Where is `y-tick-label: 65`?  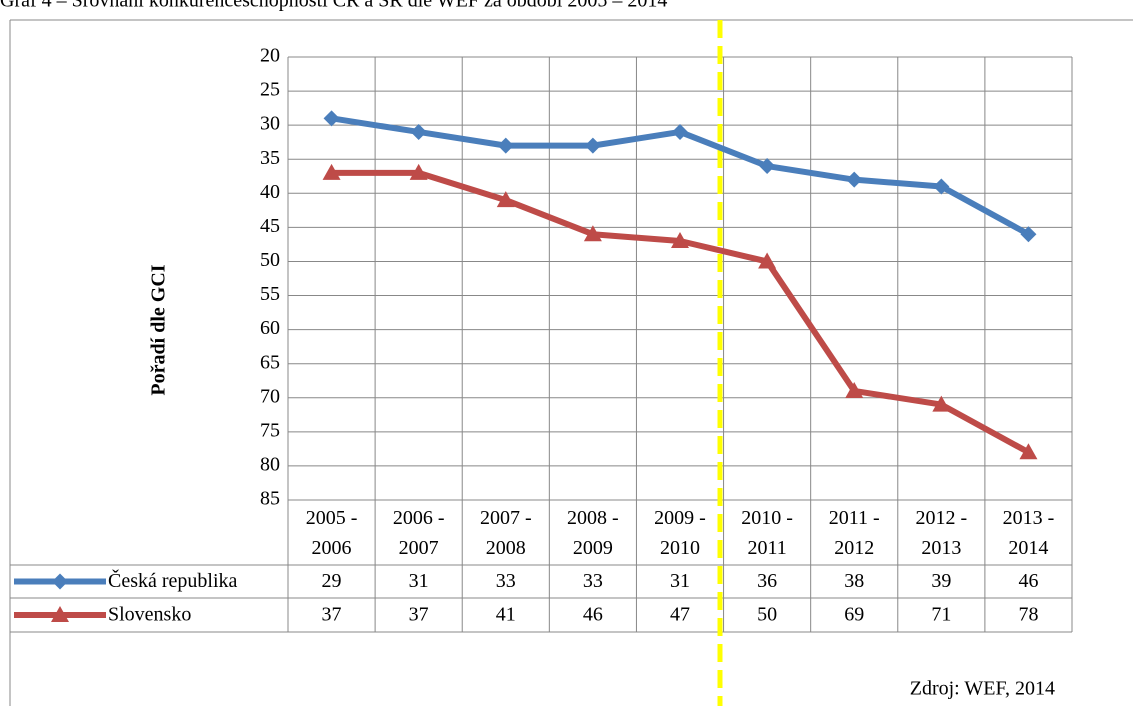
y-tick-label: 65 is located at coordinates (270, 362).